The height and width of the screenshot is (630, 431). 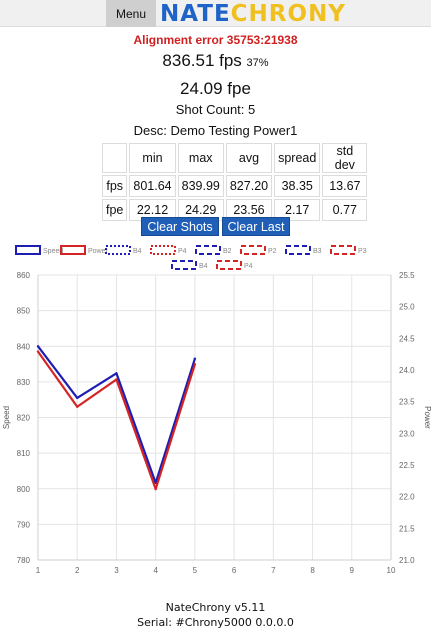 I want to click on alignment-error-text: Alignment error 35753:21938, so click(x=215, y=40).